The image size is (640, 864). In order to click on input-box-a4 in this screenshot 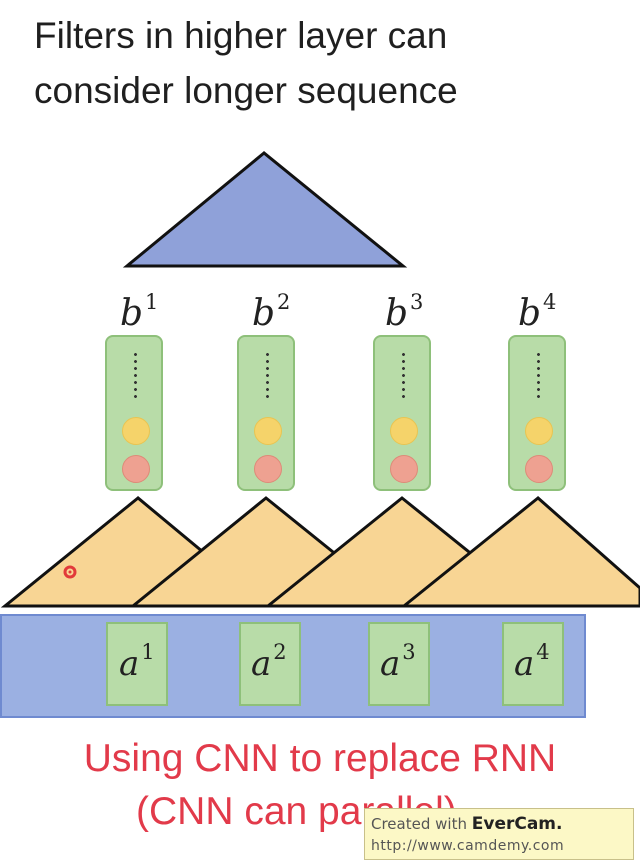, I will do `click(533, 664)`.